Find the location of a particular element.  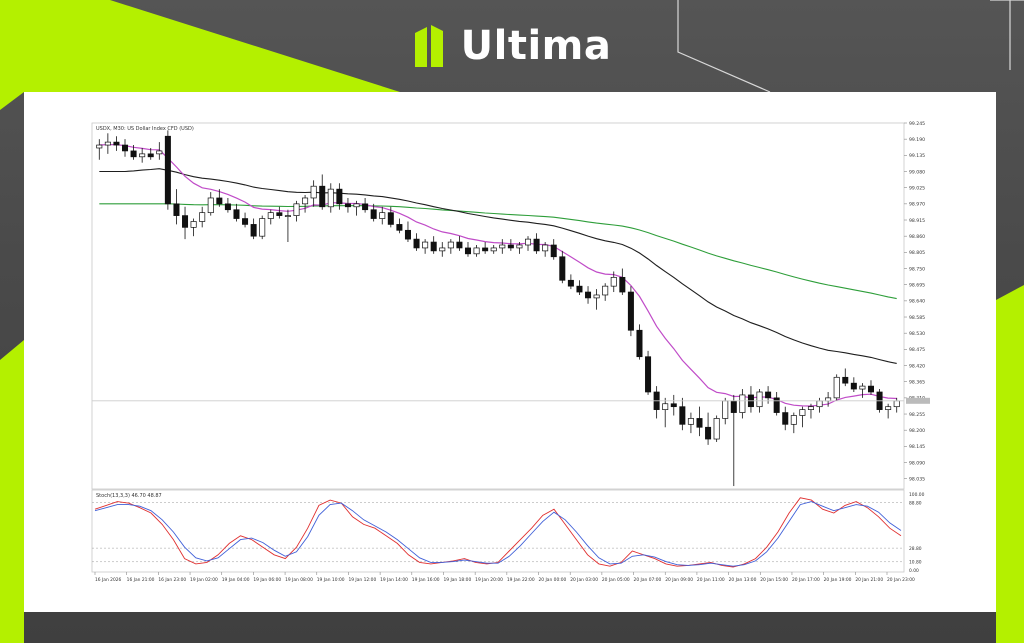

price-tick-label: 98.860 is located at coordinates (917, 237).